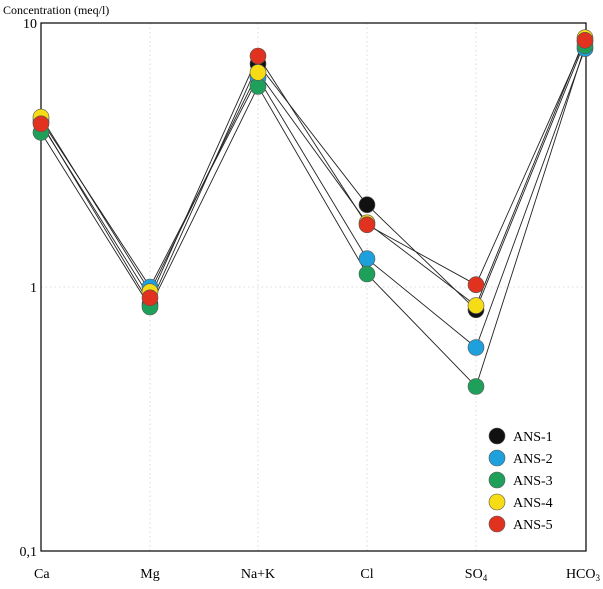  What do you see at coordinates (533, 503) in the screenshot?
I see `legend-label-ans-4: ANS-4` at bounding box center [533, 503].